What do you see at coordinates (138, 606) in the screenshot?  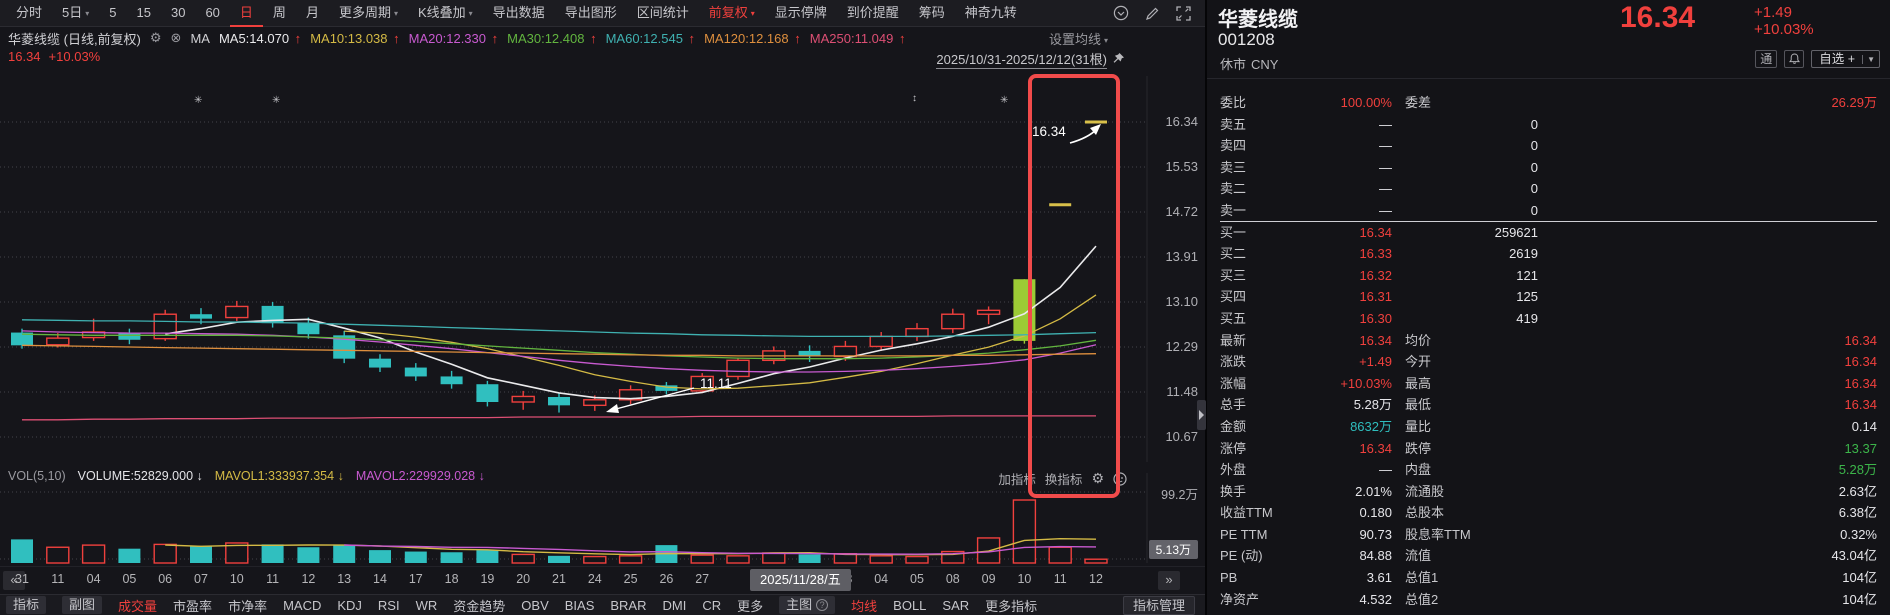 I see `tab-成交量: 成交量` at bounding box center [138, 606].